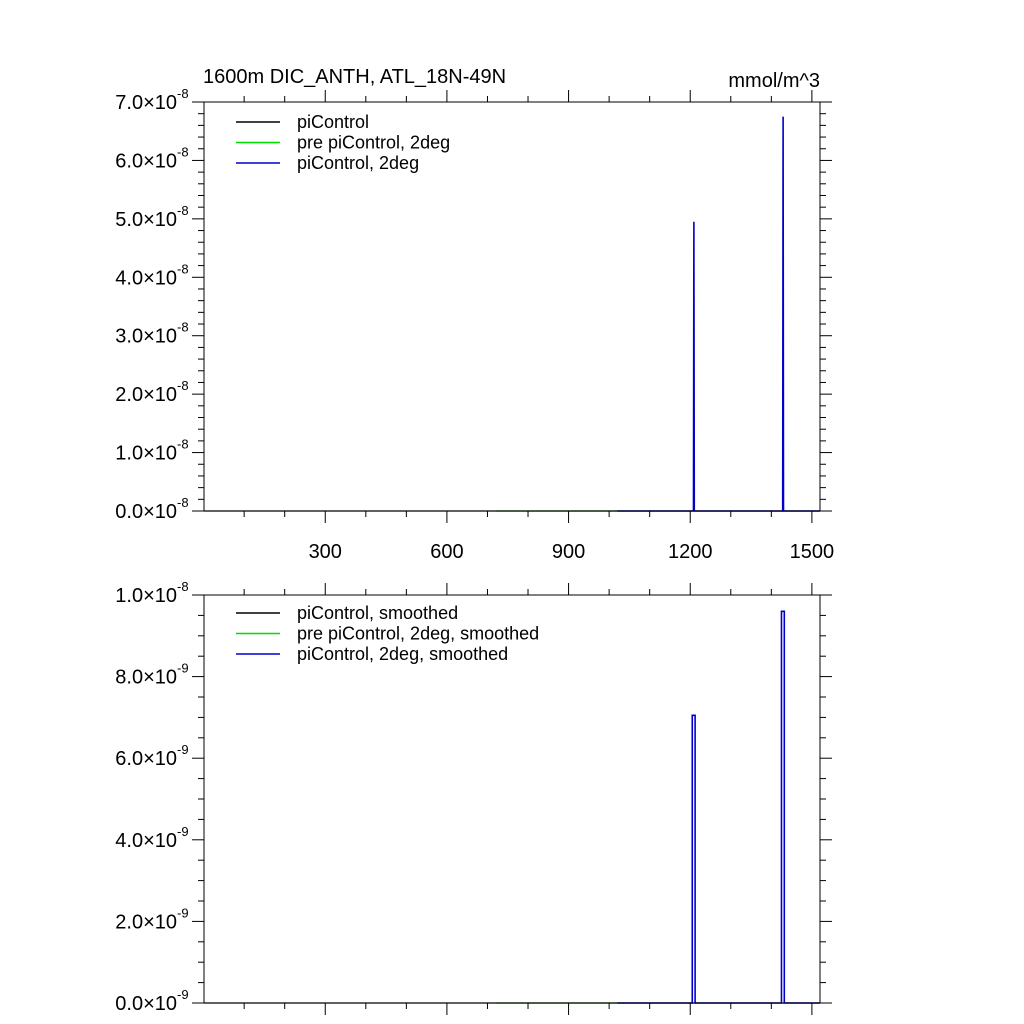 Image resolution: width=1024 pixels, height=1024 pixels. Describe the element at coordinates (812, 552) in the screenshot. I see `x-tick-label: 1500` at that location.